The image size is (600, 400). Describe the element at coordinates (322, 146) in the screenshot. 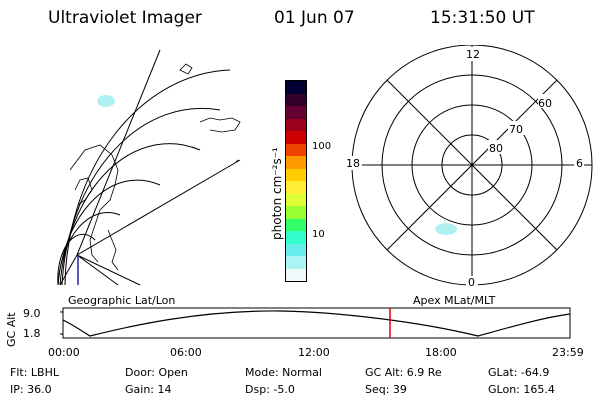

I see `colorbar-tick-100: 100` at that location.